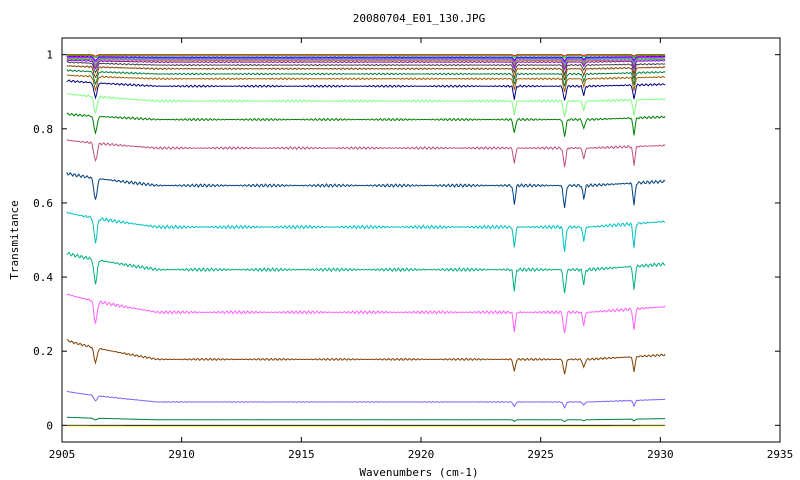 The height and width of the screenshot is (480, 800). What do you see at coordinates (419, 18) in the screenshot?
I see `chart-title: 20080704_E01_130.JPG` at bounding box center [419, 18].